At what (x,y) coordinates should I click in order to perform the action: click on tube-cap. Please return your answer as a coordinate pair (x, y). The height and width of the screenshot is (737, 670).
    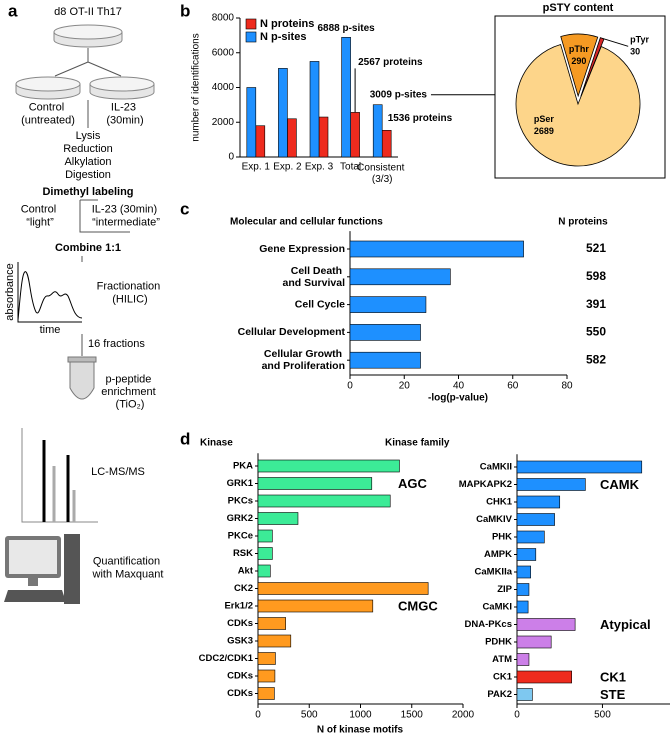
    Looking at the image, I should click on (82, 359).